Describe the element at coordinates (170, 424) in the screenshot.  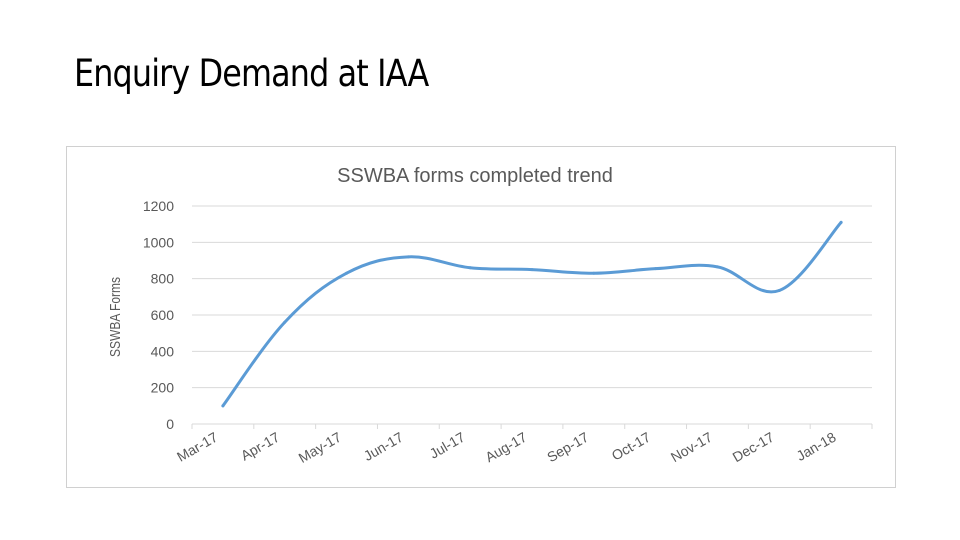
I see `y-tick-label: 0` at that location.